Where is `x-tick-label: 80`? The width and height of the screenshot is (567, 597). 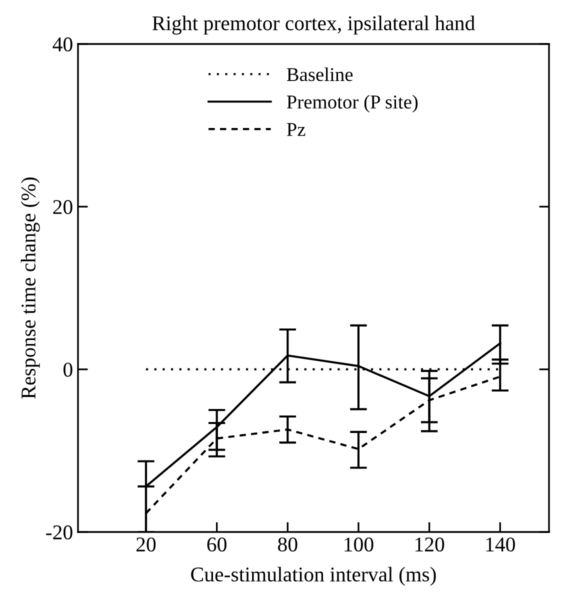 x-tick-label: 80 is located at coordinates (288, 544).